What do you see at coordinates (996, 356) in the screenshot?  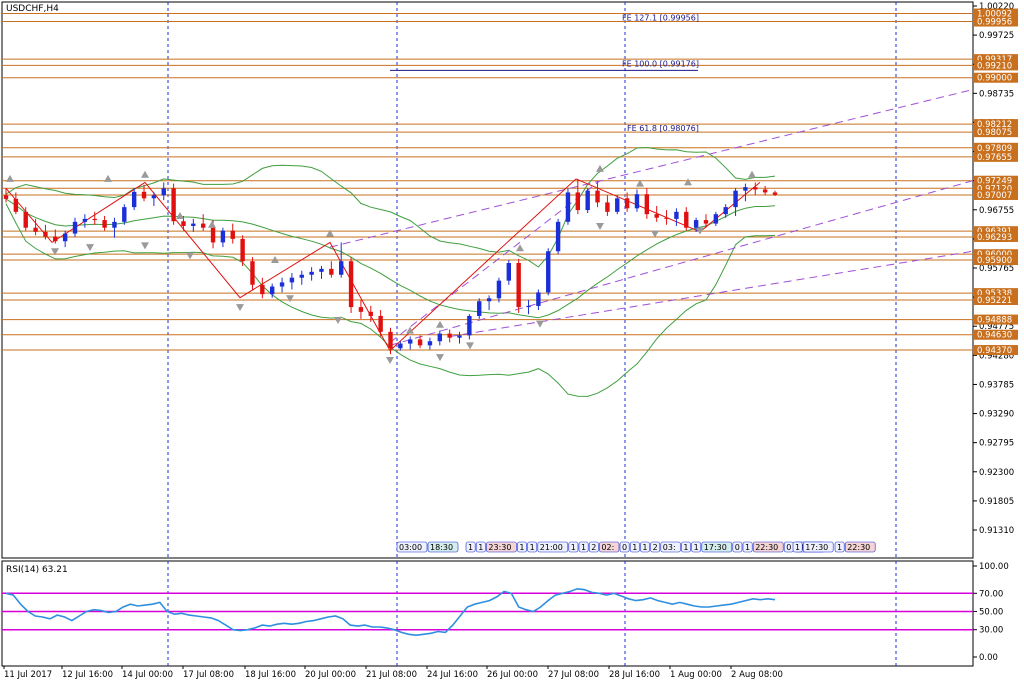 I see `y-tick-label: 0.94280` at bounding box center [996, 356].